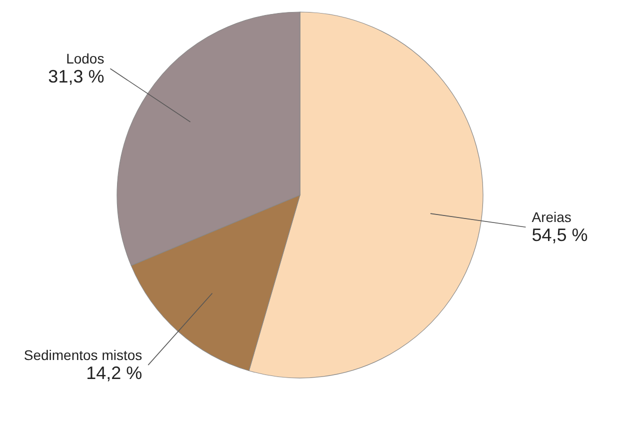  What do you see at coordinates (83, 355) in the screenshot?
I see `slice-label: Sedimentos mistos` at bounding box center [83, 355].